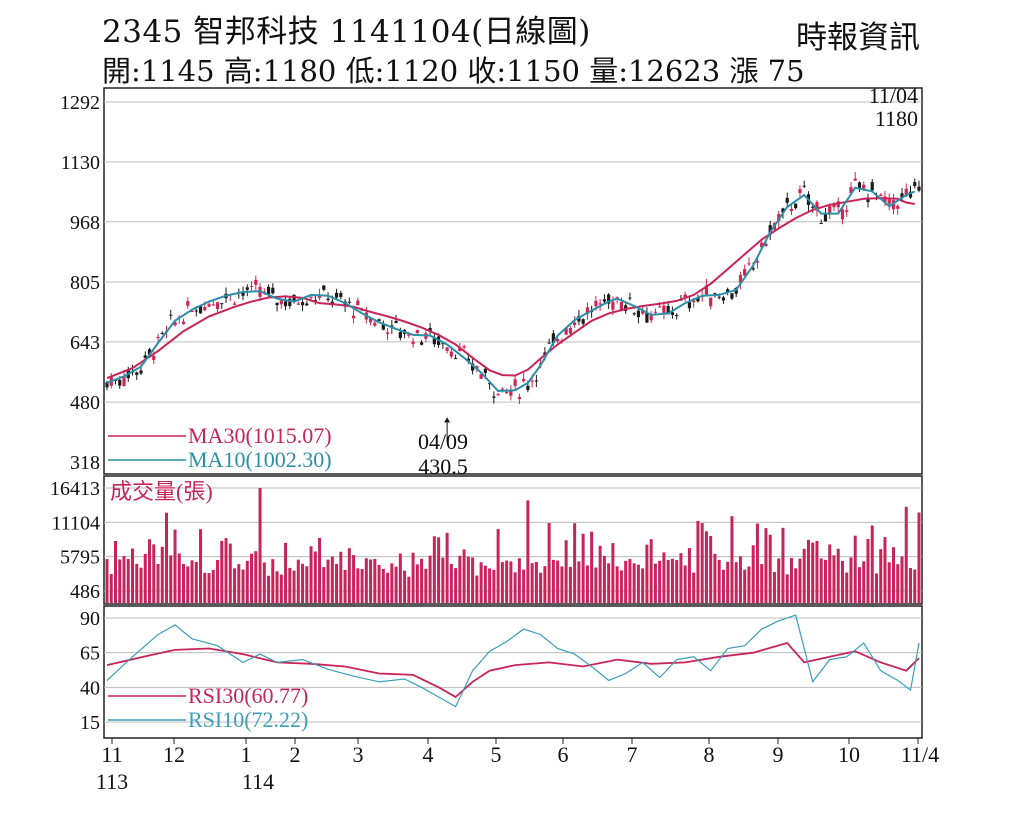 This screenshot has width=1024, height=819. Describe the element at coordinates (85, 403) in the screenshot. I see `price-tick-label: 480` at that location.